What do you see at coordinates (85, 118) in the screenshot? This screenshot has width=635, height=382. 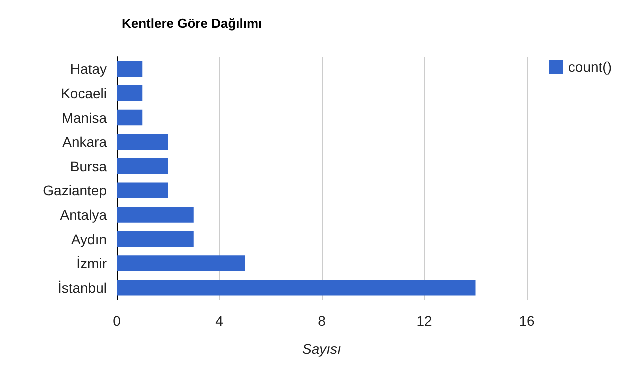 I see `y-tick-label: Manisa` at bounding box center [85, 118].